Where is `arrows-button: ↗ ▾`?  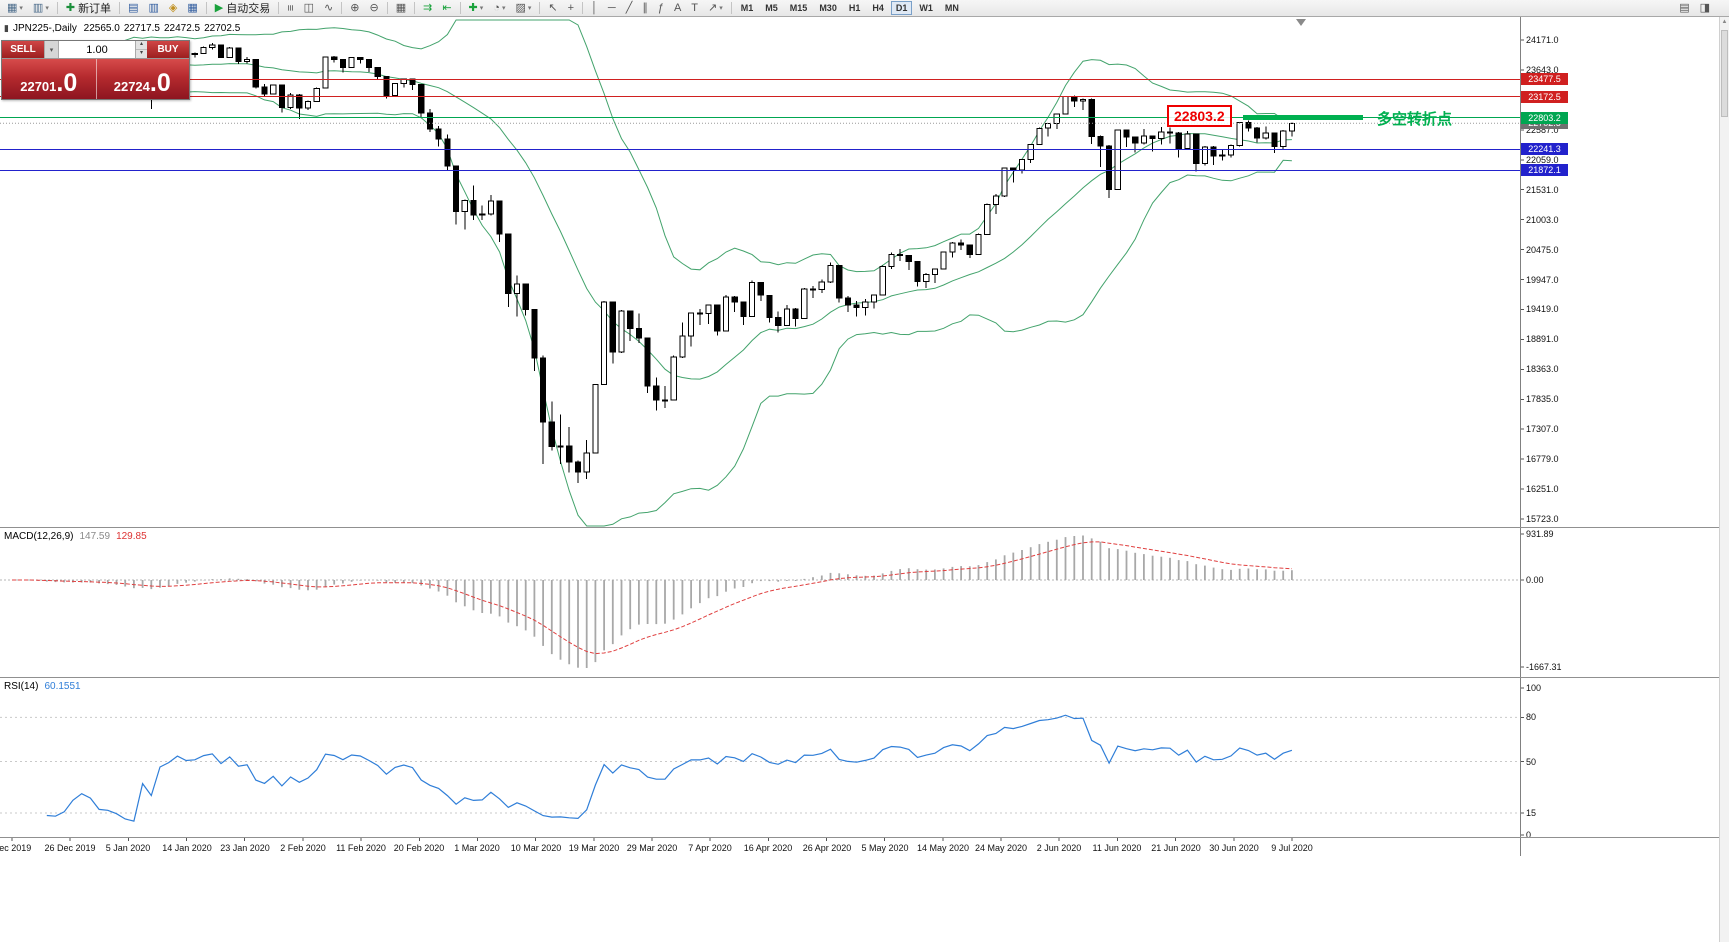
arrows-button: ↗ ▾ is located at coordinates (715, 8).